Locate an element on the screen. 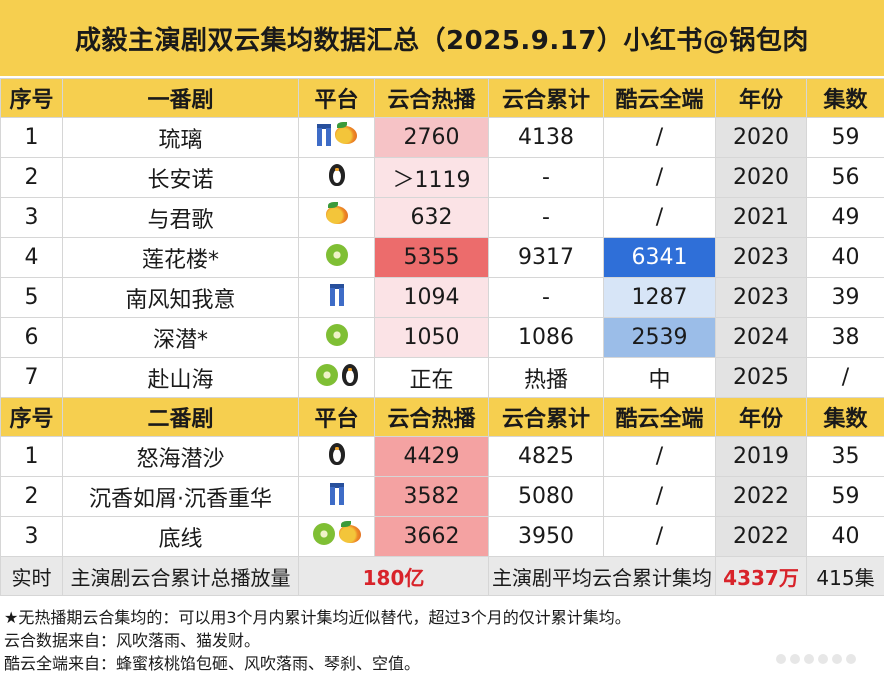 The height and width of the screenshot is (684, 884). table-row: 3 与君歌 632-/2021 49 is located at coordinates (442, 217).